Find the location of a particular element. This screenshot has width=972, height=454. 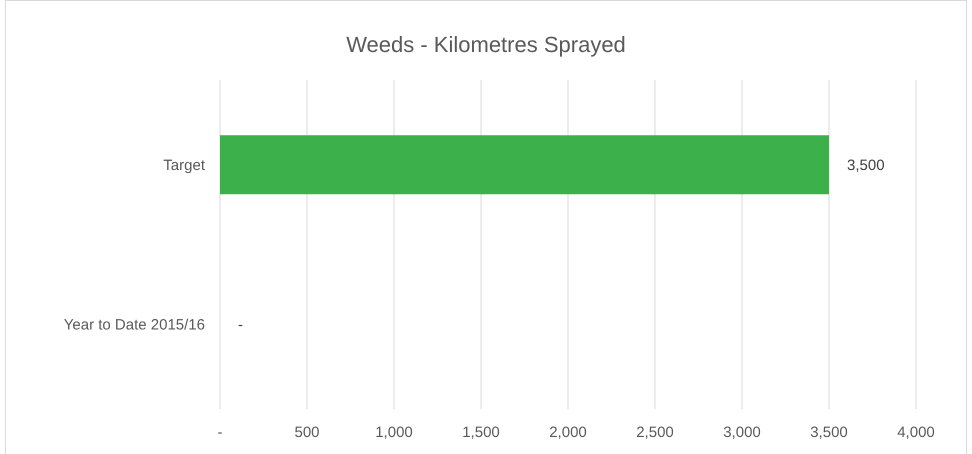

y-tick-label: Target is located at coordinates (184, 165).